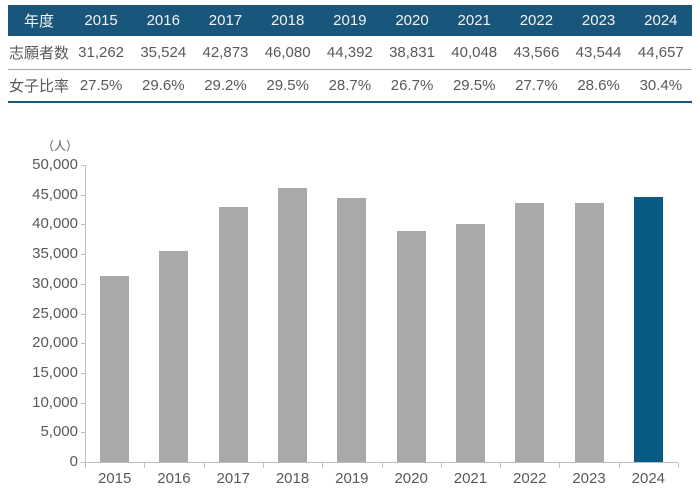 This screenshot has width=700, height=494. Describe the element at coordinates (589, 332) in the screenshot. I see `bar-2023` at that location.